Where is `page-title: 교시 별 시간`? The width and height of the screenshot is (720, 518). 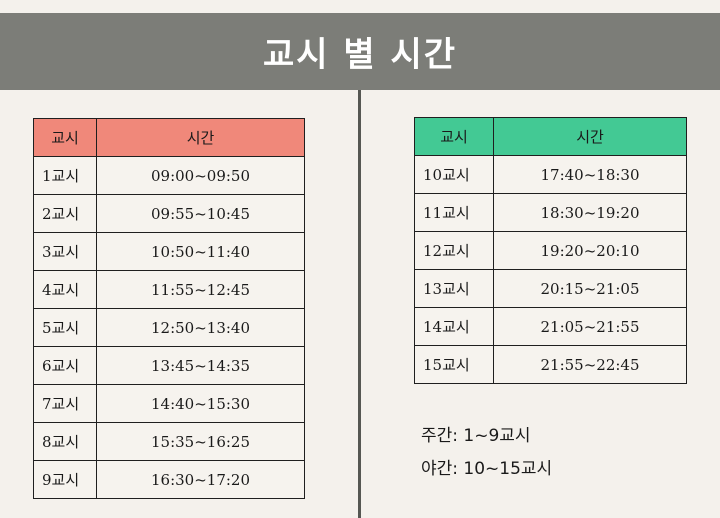 page-title: 교시 별 시간 is located at coordinates (360, 55).